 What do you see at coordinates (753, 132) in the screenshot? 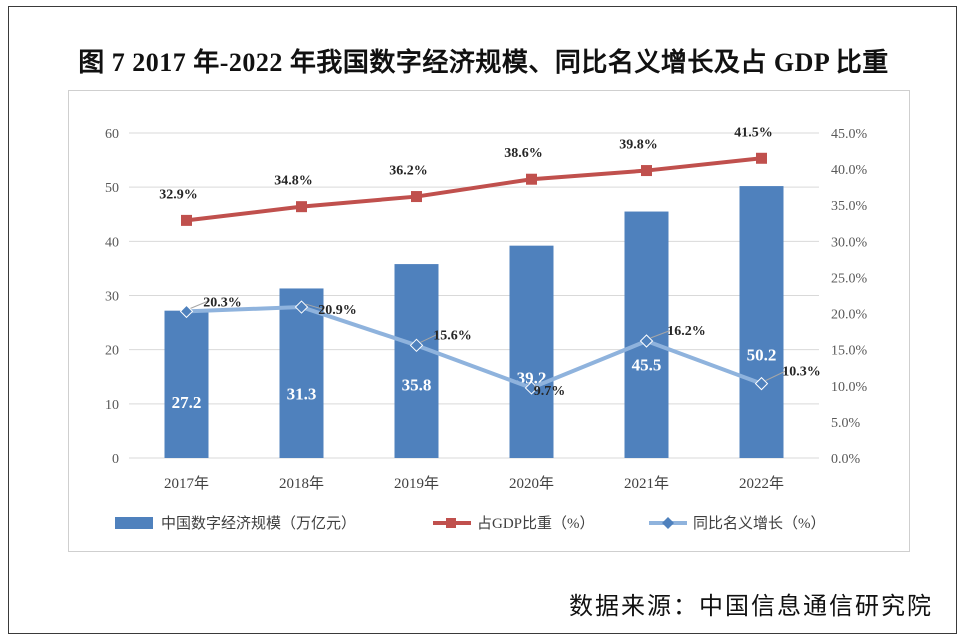
I see `gdp-share-label: 41.5%` at bounding box center [753, 132].